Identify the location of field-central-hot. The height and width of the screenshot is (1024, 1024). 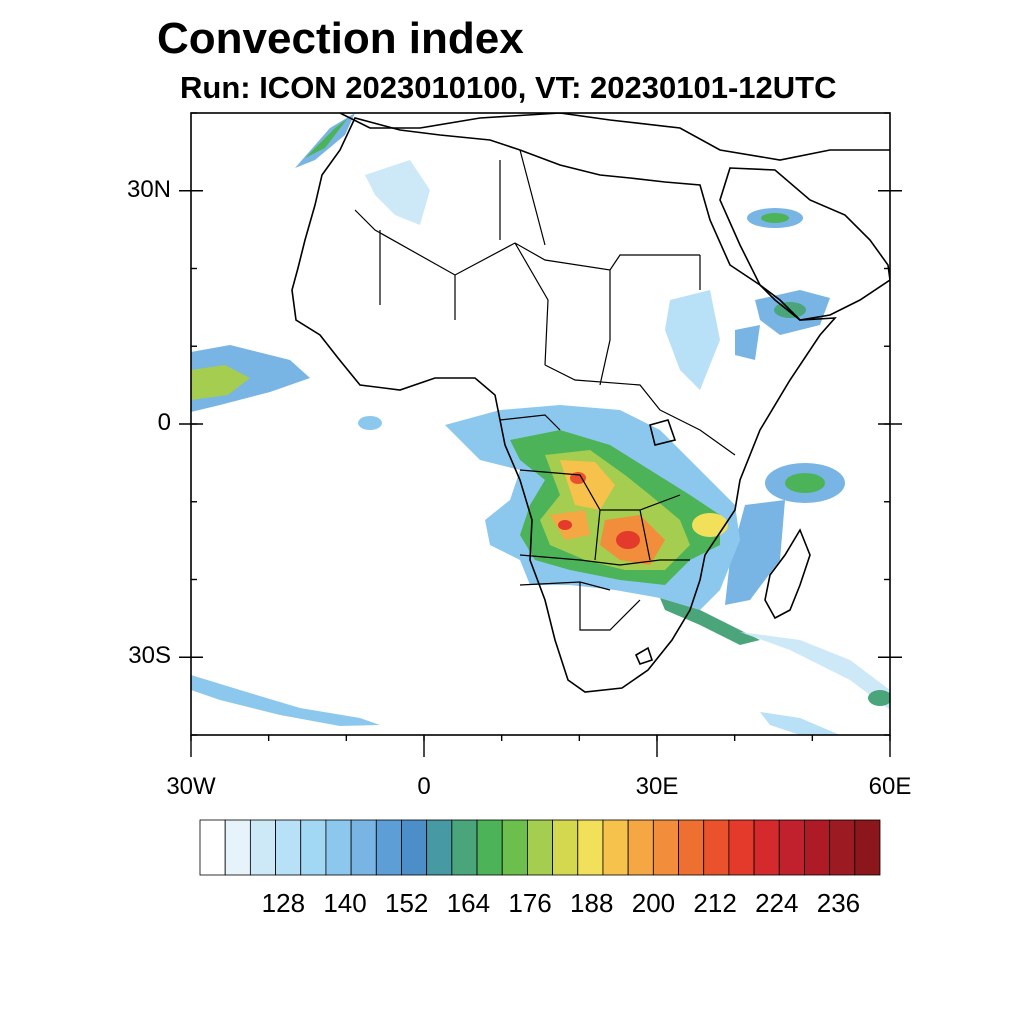
(587, 485).